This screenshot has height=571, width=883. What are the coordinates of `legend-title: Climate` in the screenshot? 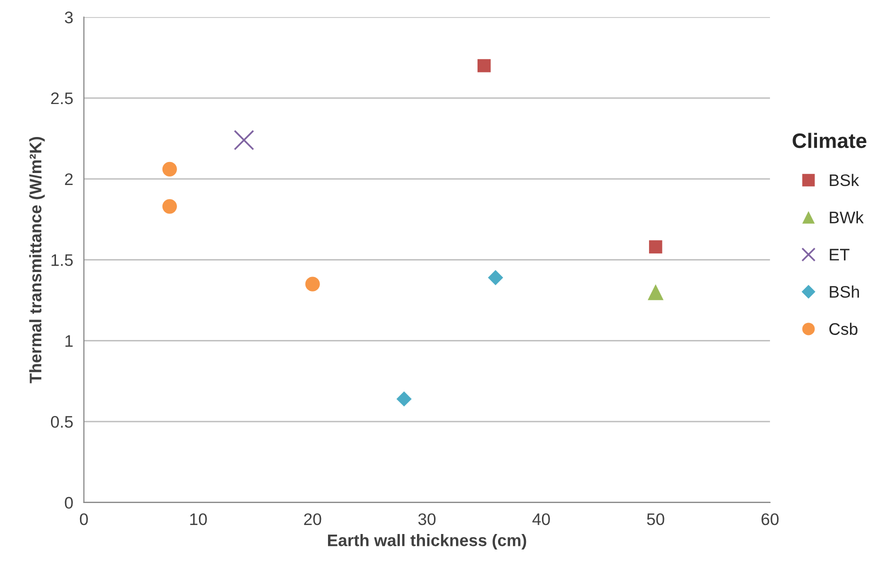 It's located at (829, 140).